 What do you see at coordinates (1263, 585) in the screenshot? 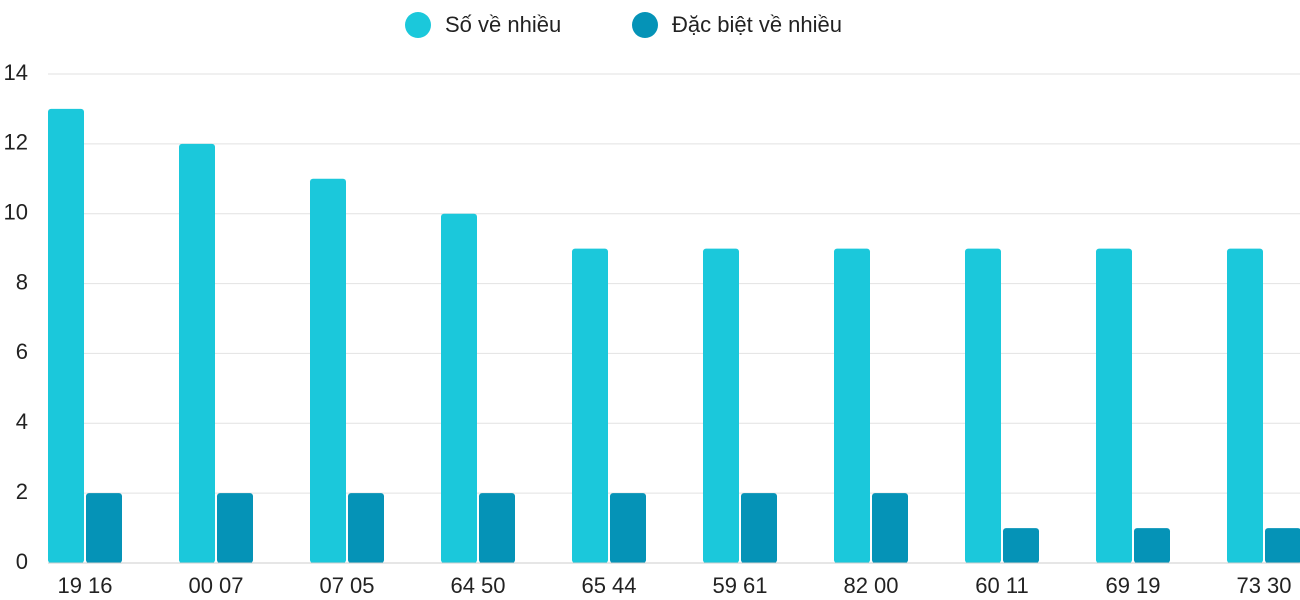
I see `x-tick-label: 73 30` at bounding box center [1263, 585].